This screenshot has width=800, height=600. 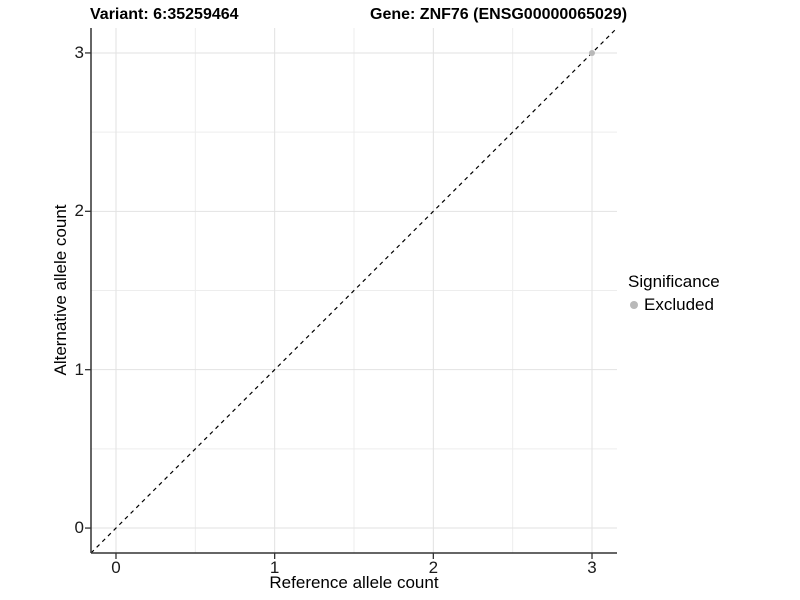 What do you see at coordinates (634, 305) in the screenshot?
I see `excluded-point-icon` at bounding box center [634, 305].